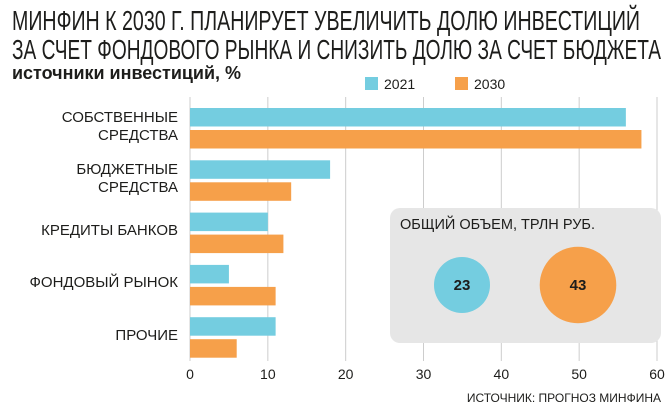 This screenshot has height=411, width=672. Describe the element at coordinates (657, 374) in the screenshot. I see `x-tick-label-60: 60` at that location.